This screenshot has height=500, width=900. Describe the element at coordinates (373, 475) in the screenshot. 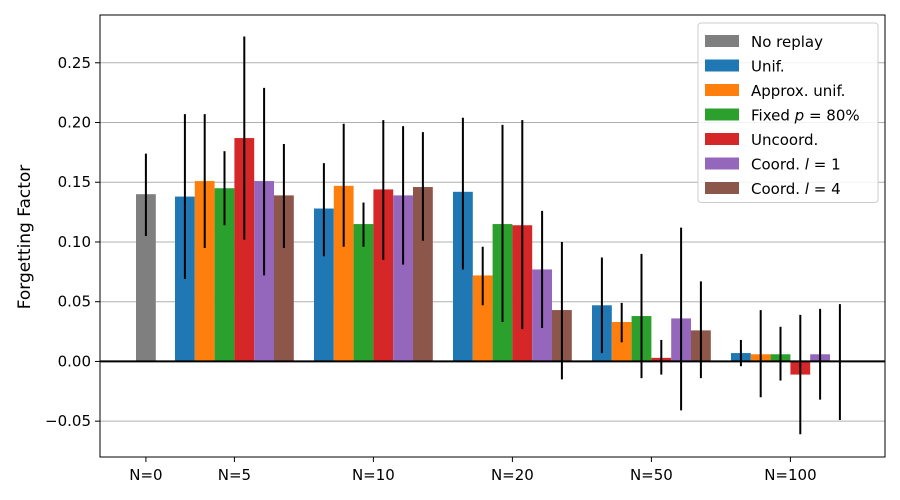

I see `x-tick-label: N=10` at that location.